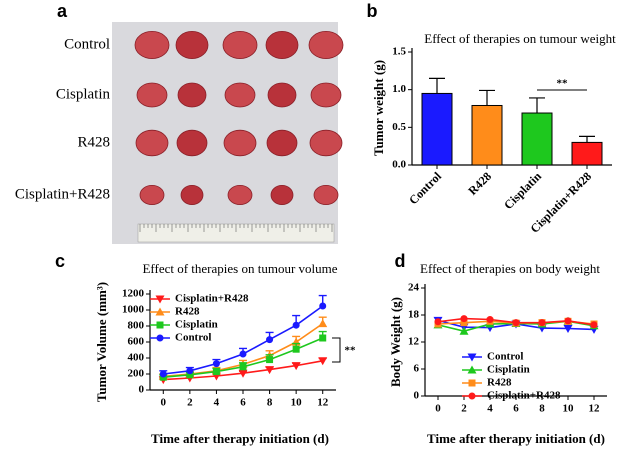 This screenshot has width=628, height=454. Describe the element at coordinates (62, 11) in the screenshot. I see `panel-label: a` at that location.